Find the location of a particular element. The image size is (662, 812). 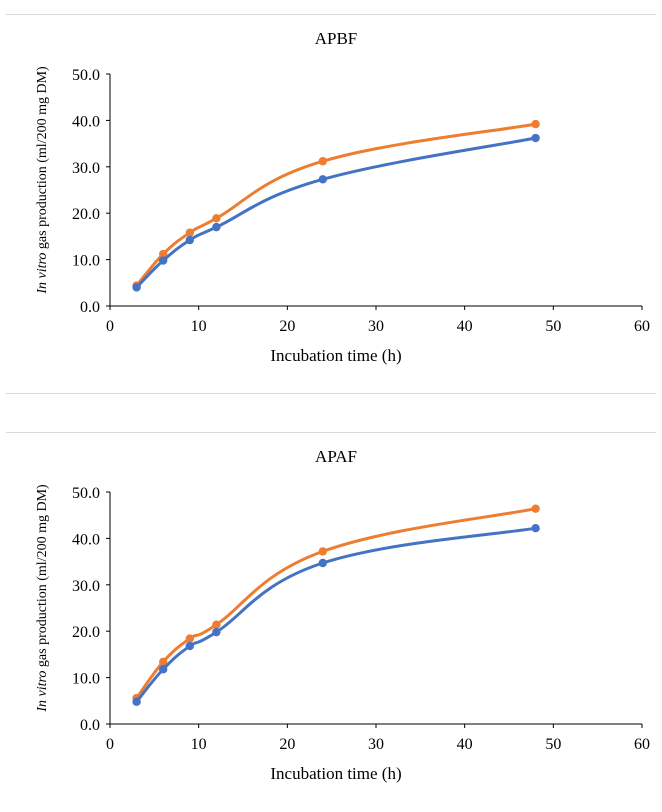

chart0-x-tick-label: 30 is located at coordinates (376, 326).